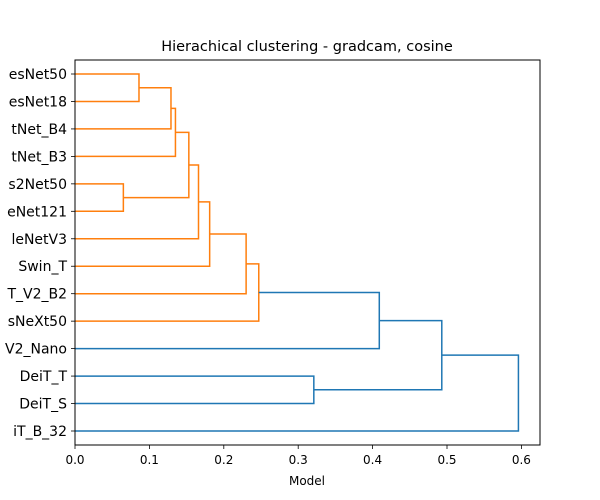 The width and height of the screenshot is (600, 500). What do you see at coordinates (149, 460) in the screenshot?
I see `x-tick-label: 0.1` at bounding box center [149, 460].